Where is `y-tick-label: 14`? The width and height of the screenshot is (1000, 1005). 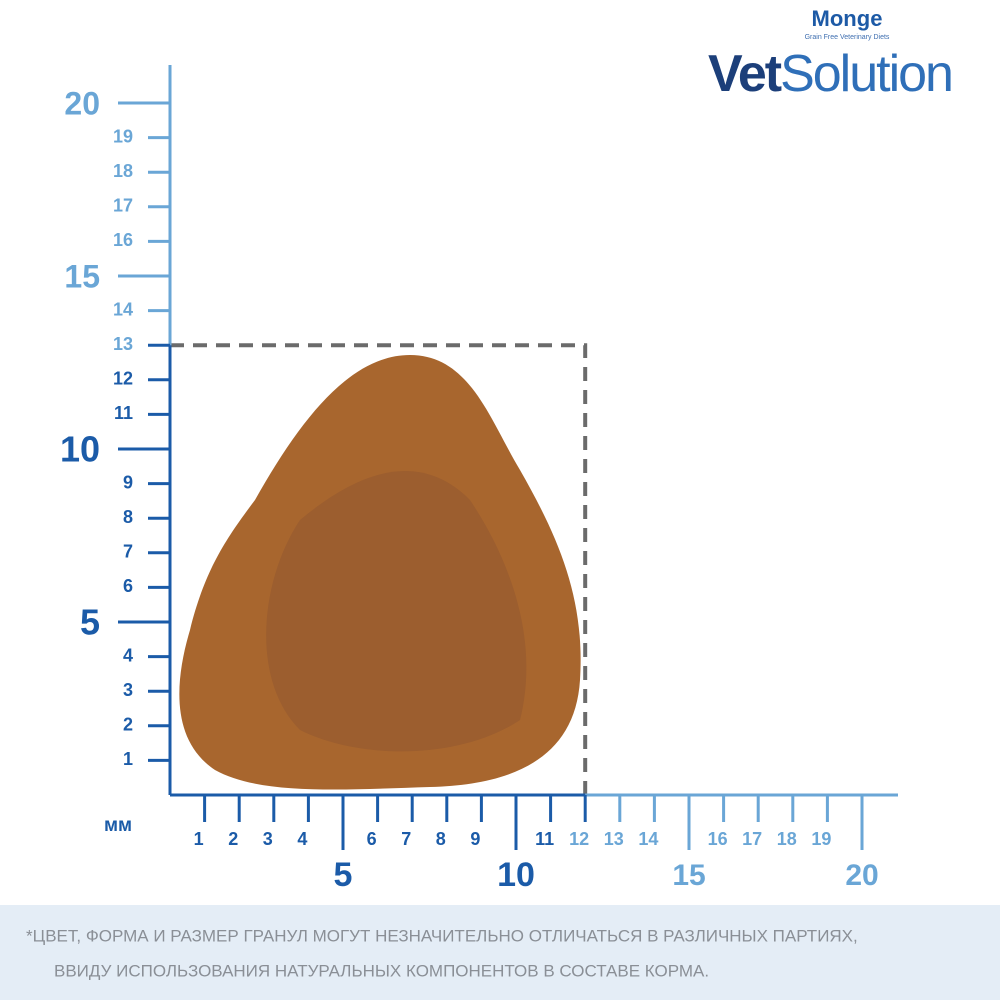 y-tick-label: 14 is located at coordinates (123, 309).